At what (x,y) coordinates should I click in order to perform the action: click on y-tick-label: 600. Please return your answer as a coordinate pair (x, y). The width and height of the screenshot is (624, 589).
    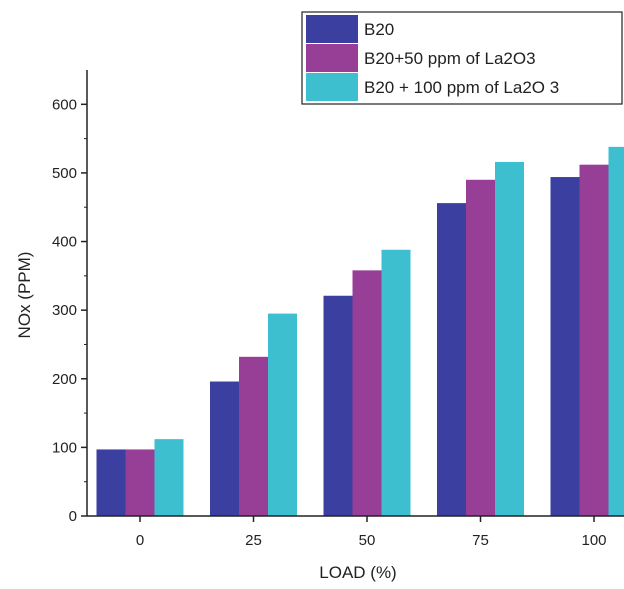
    Looking at the image, I should click on (64, 104).